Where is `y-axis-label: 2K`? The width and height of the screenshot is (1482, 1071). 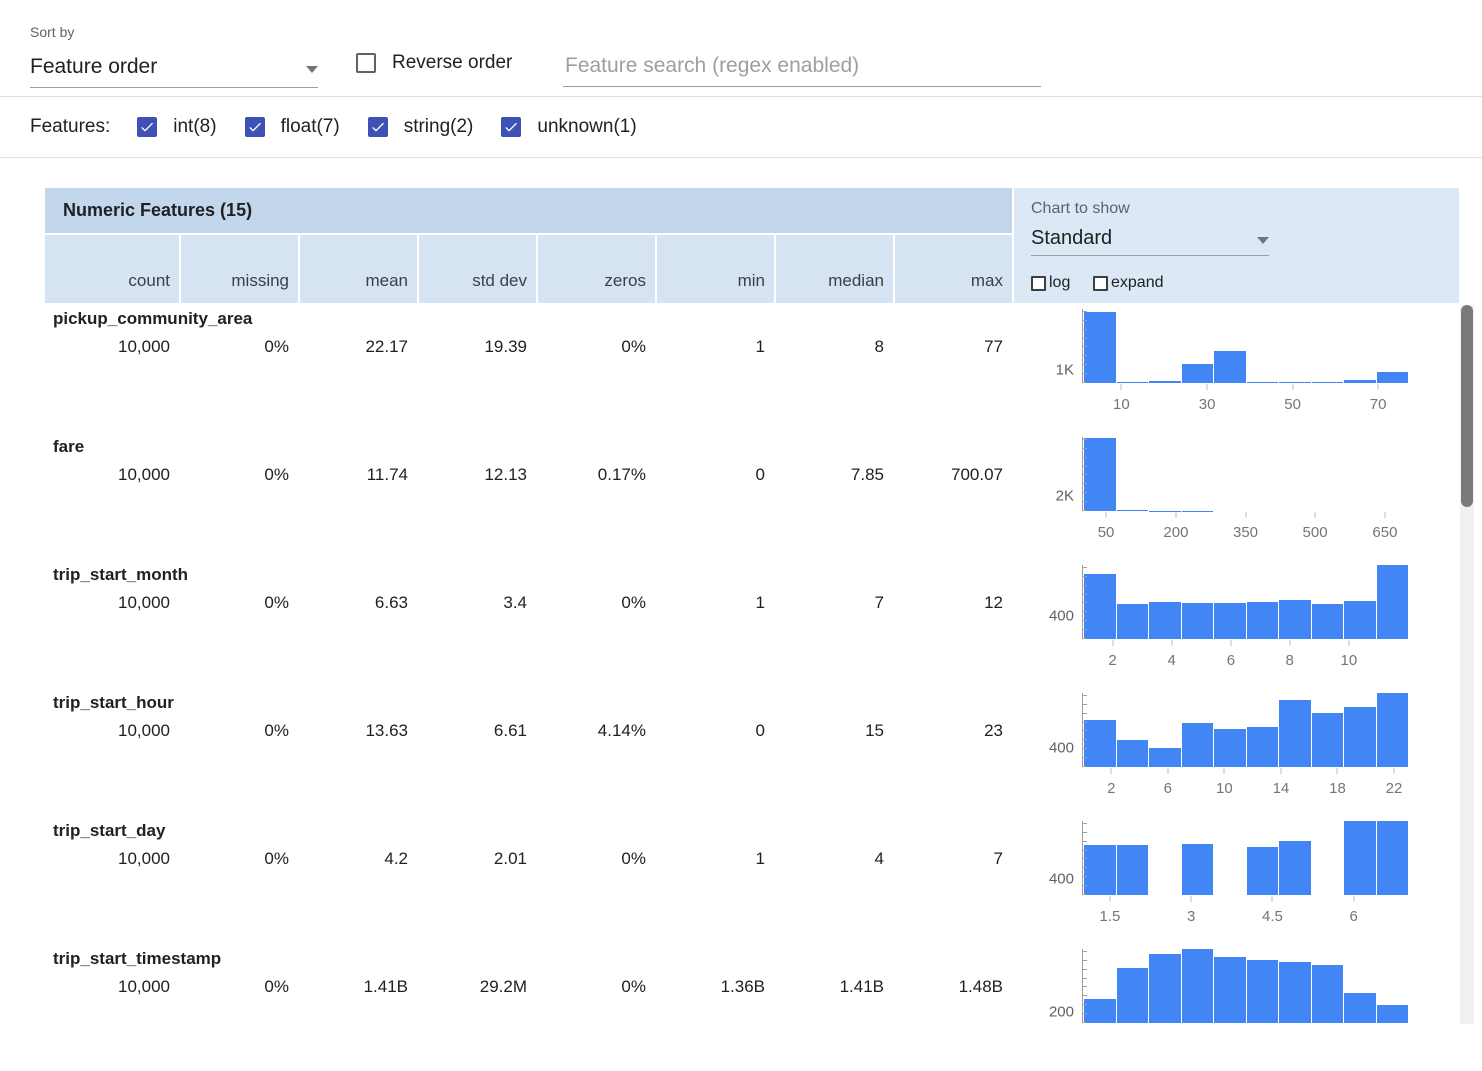
y-axis-label: 2K is located at coordinates (1065, 496).